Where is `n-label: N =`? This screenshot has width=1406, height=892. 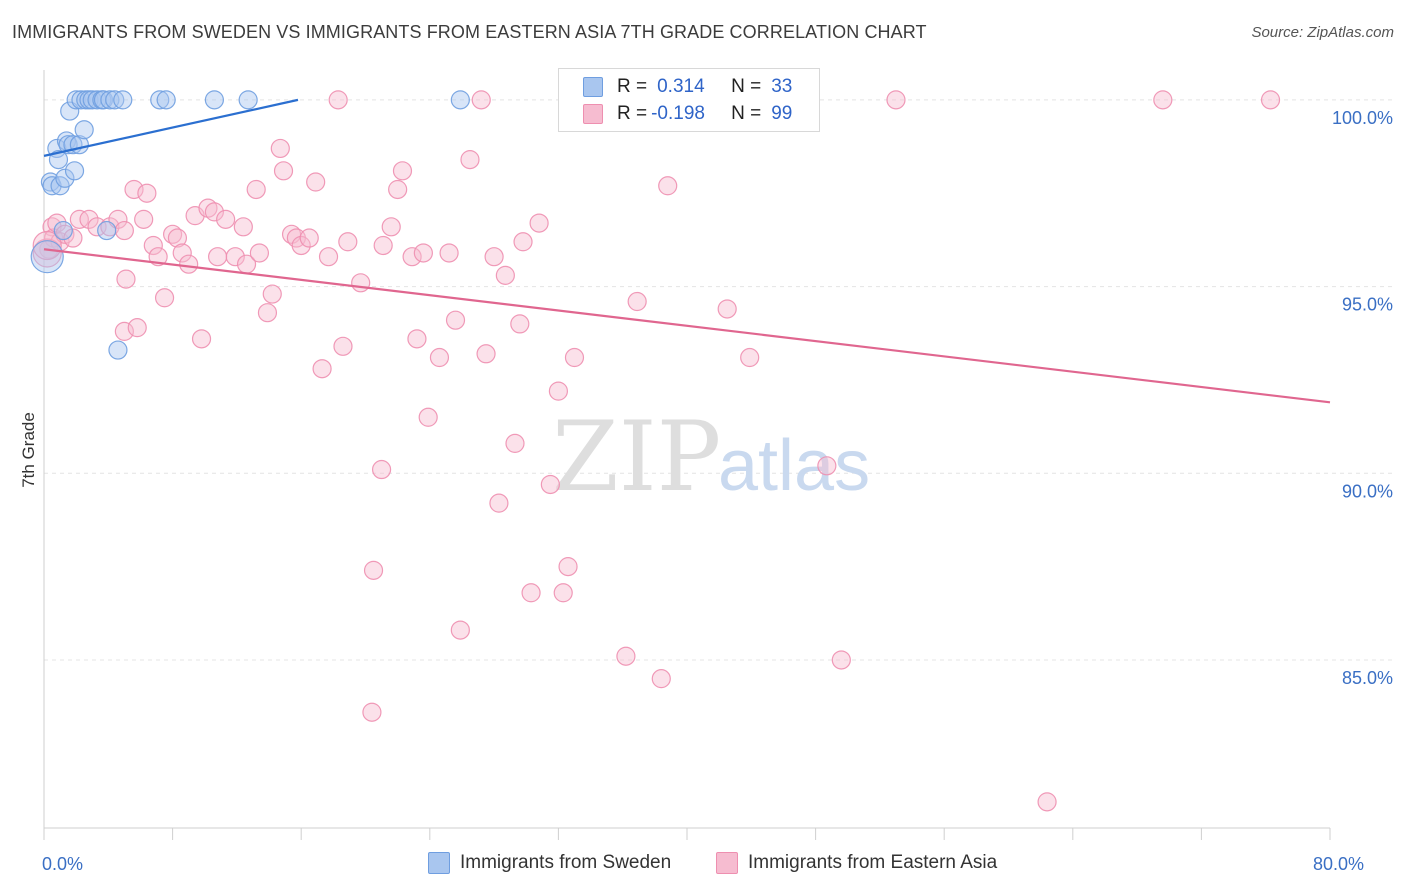
n-label: N = is located at coordinates (746, 86).